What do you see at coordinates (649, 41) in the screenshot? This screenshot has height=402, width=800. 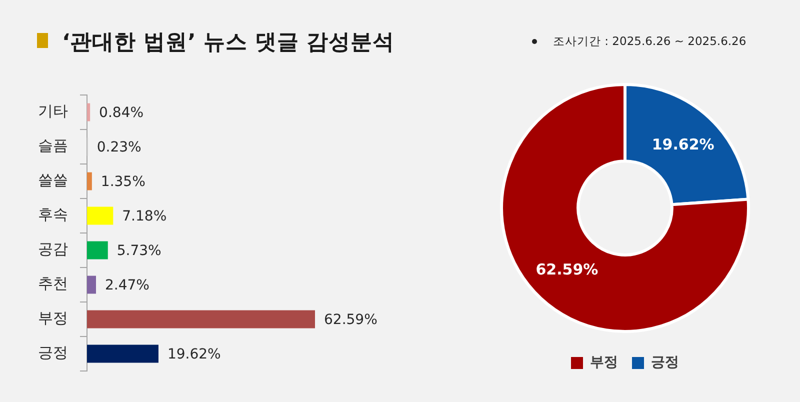 I see `chart-subtitle: 조사기간 : 2025.6.26 ~ 2025.6.26` at bounding box center [649, 41].